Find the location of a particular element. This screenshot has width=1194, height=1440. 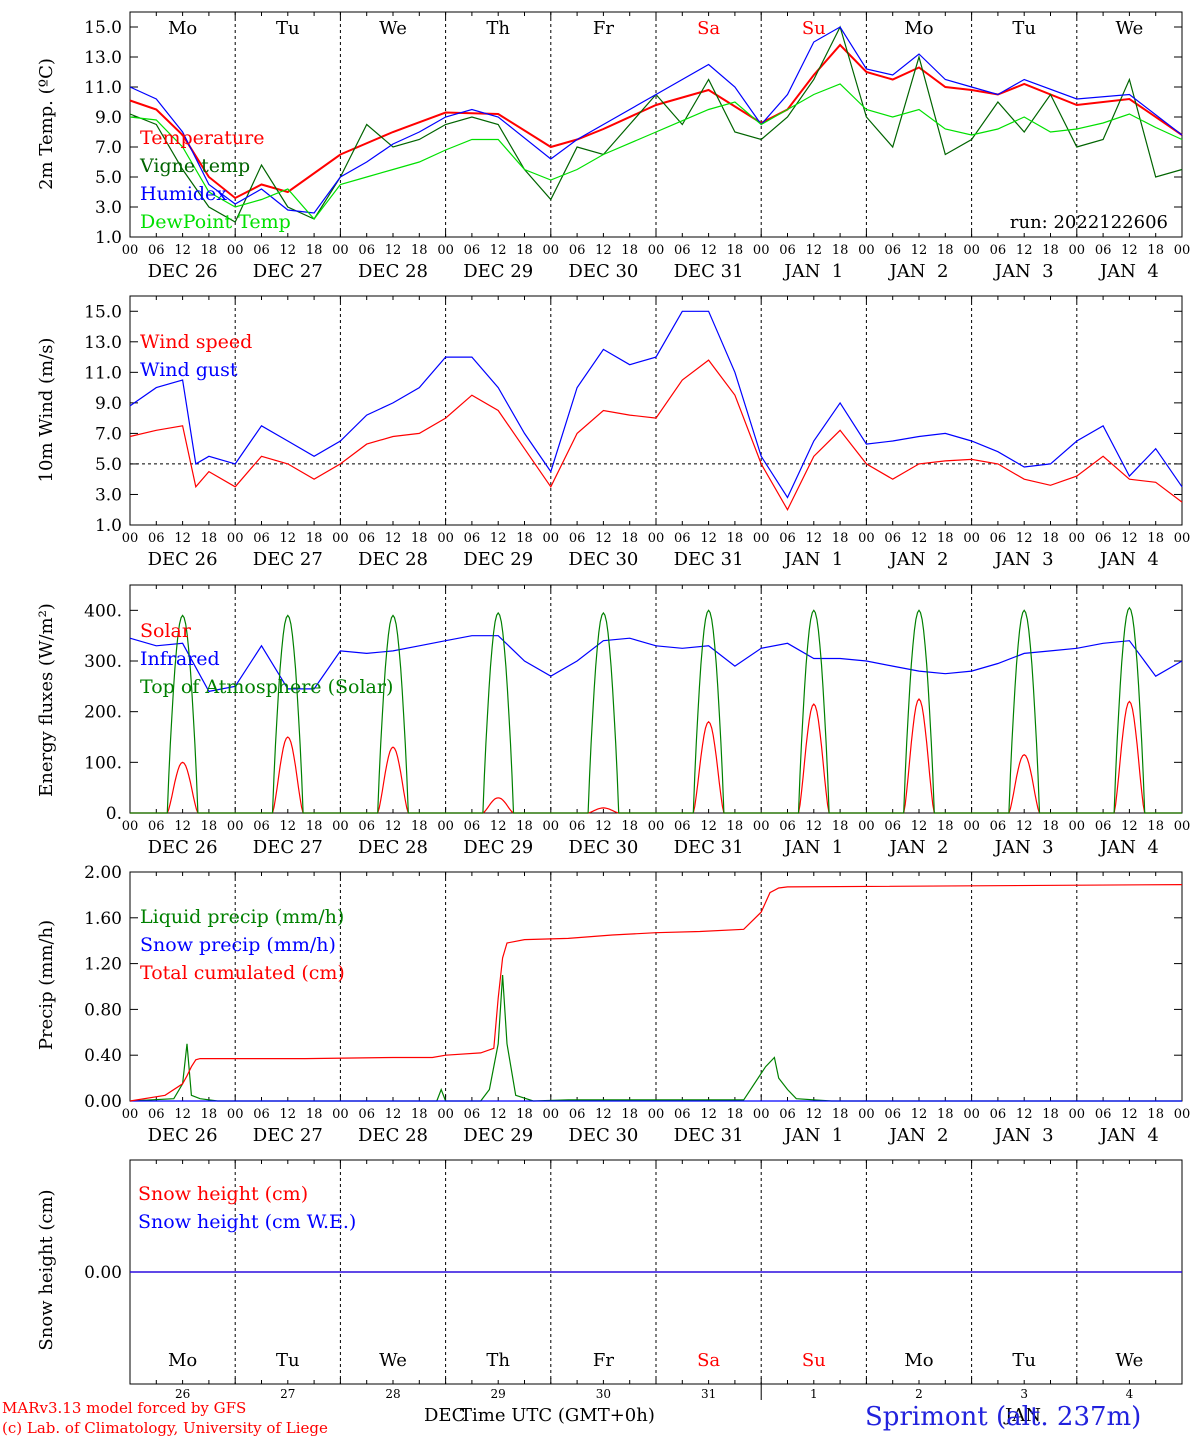

y-tick-label: 100. is located at coordinates (103, 763).